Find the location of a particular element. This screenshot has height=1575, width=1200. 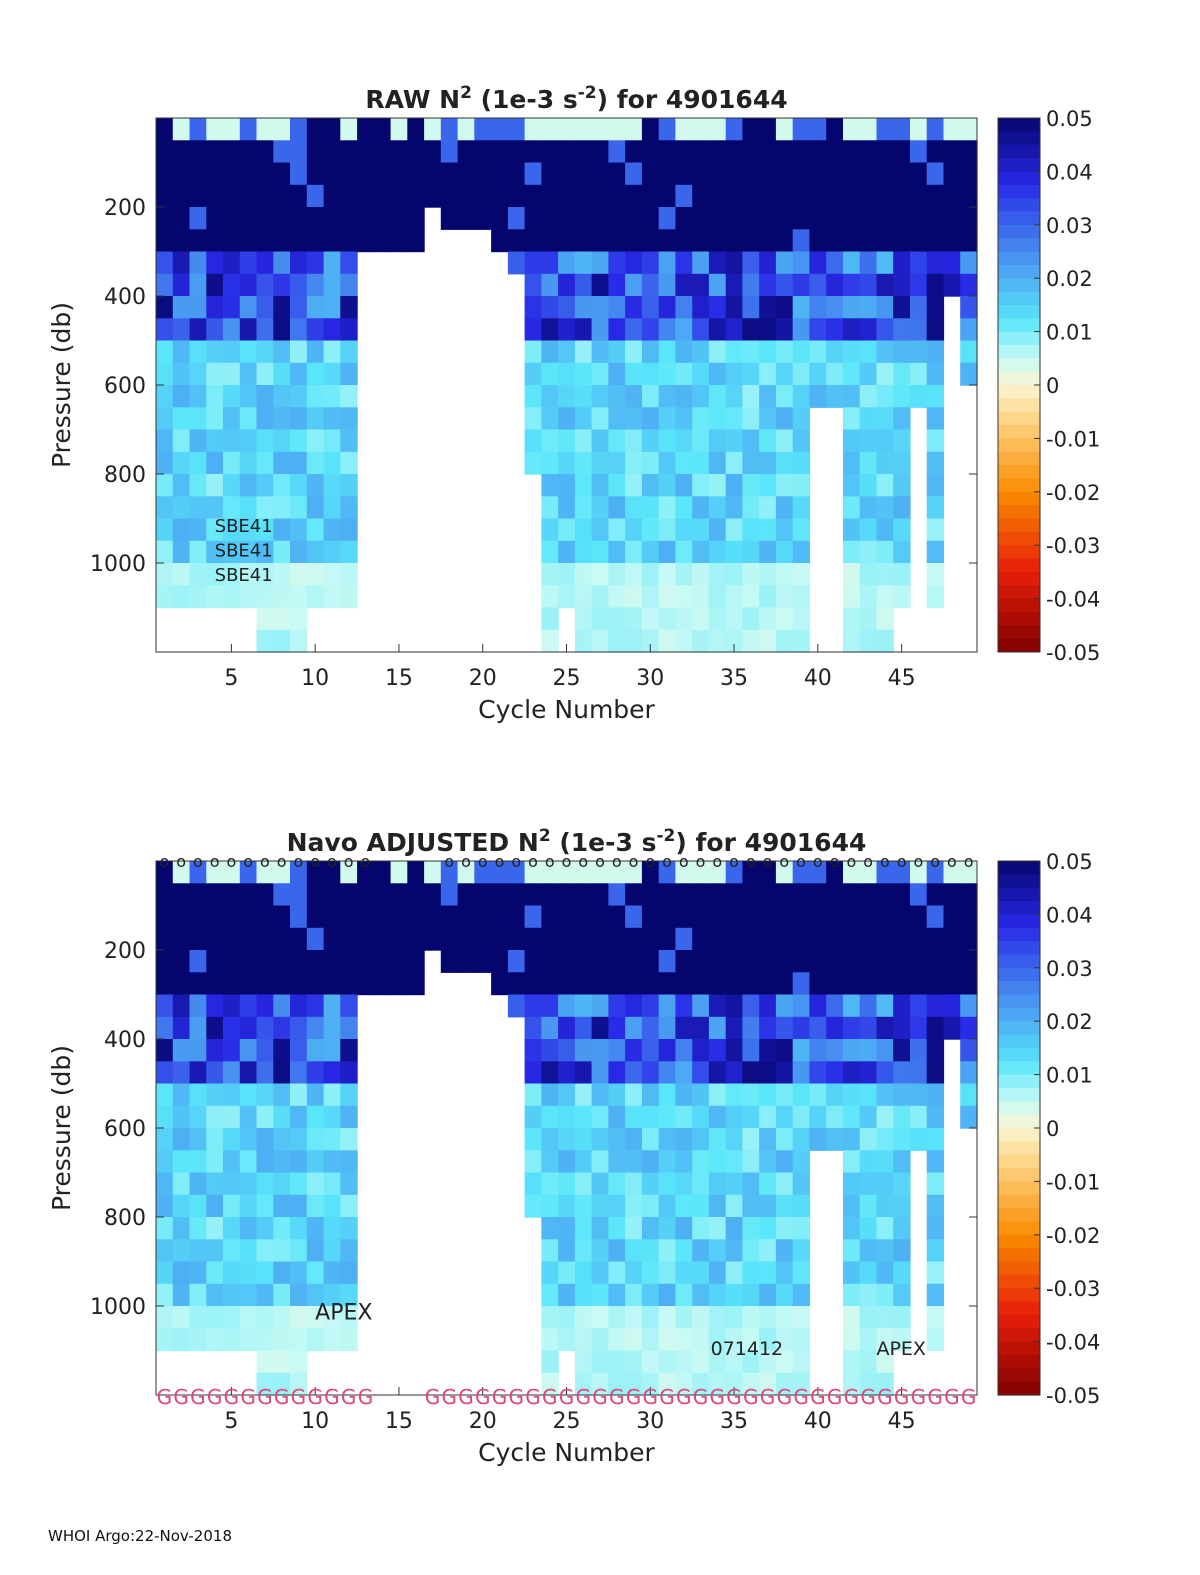

annotation-sensor: SBE41 is located at coordinates (244, 575).